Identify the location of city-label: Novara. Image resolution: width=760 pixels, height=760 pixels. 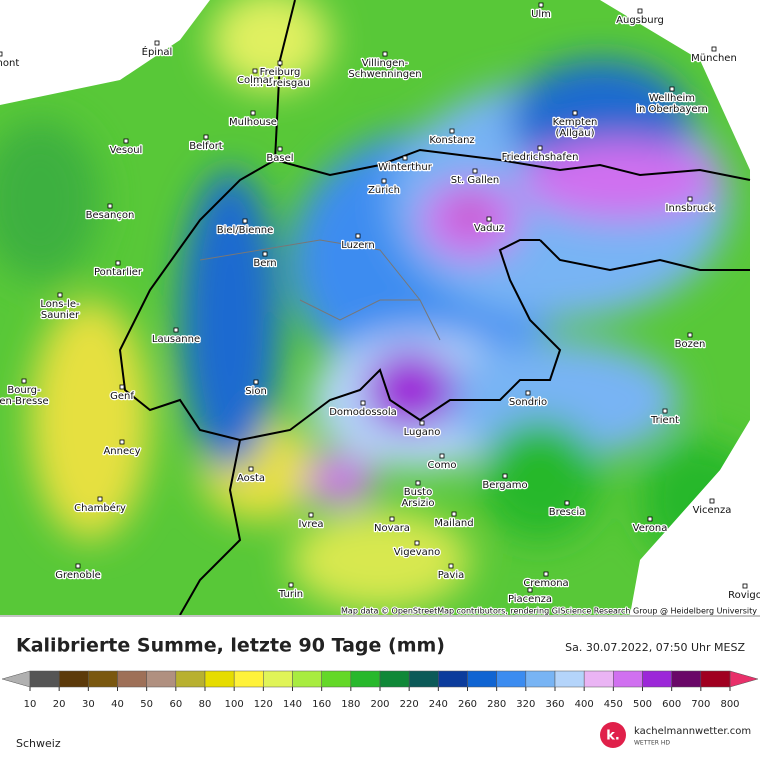
(392, 528).